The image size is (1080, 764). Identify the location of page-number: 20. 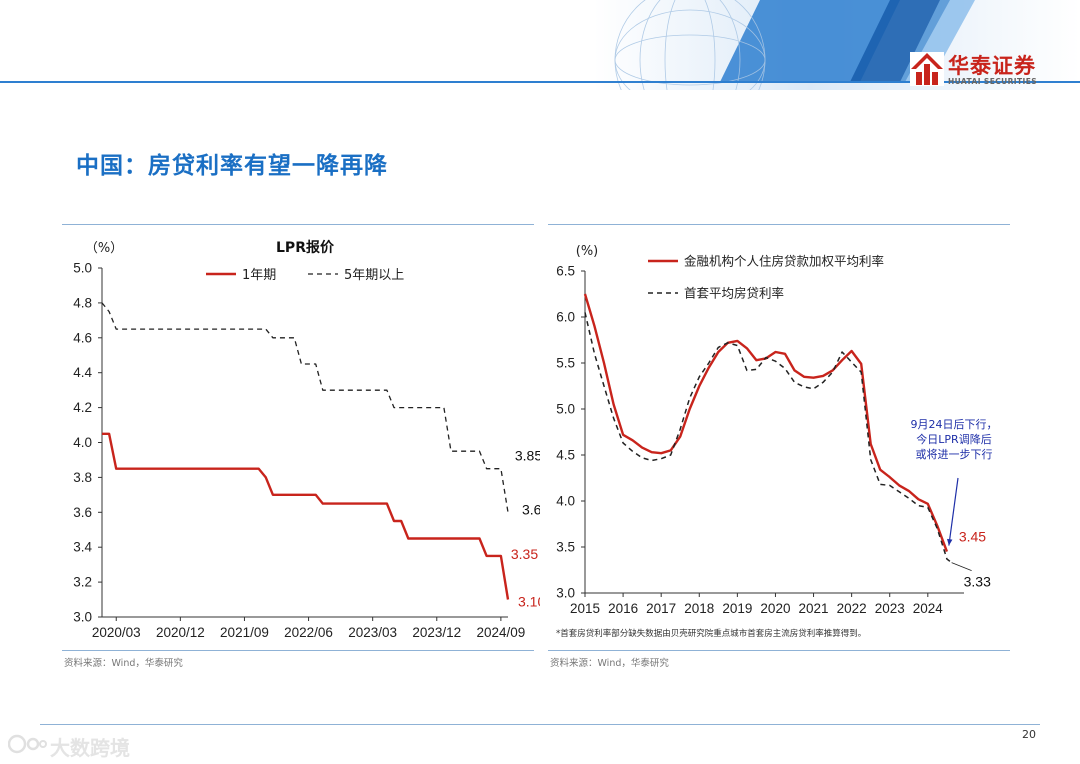
(1029, 734).